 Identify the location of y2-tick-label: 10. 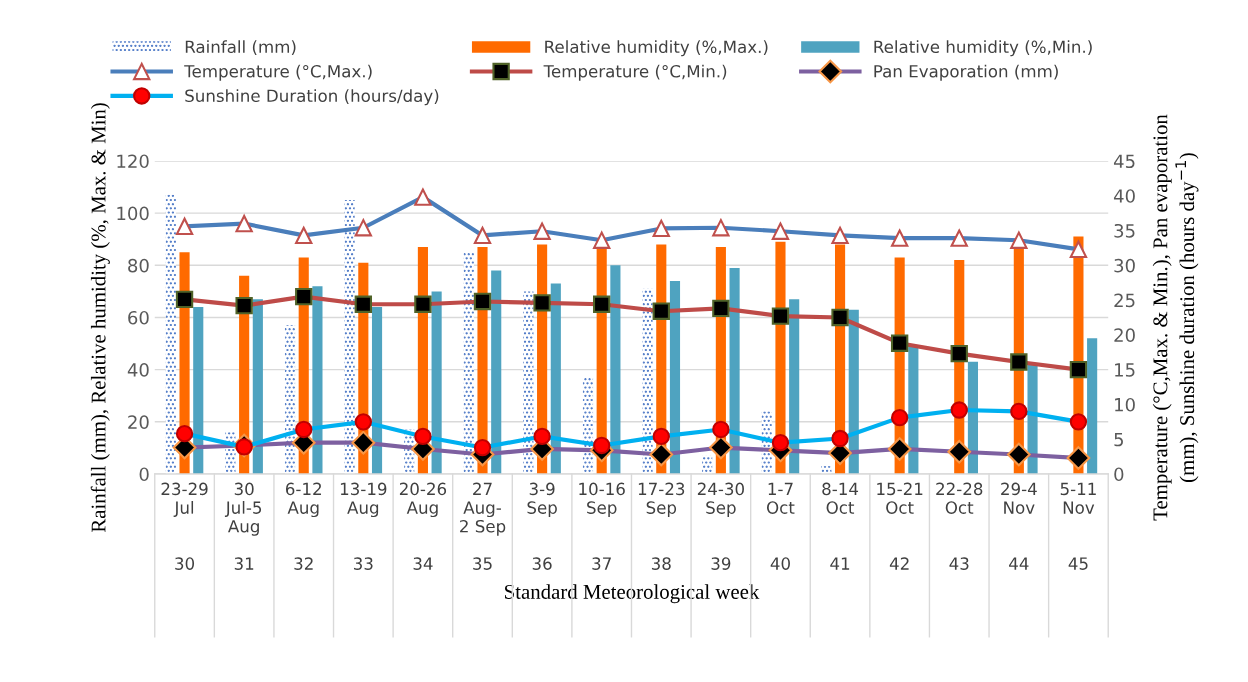
(1125, 404).